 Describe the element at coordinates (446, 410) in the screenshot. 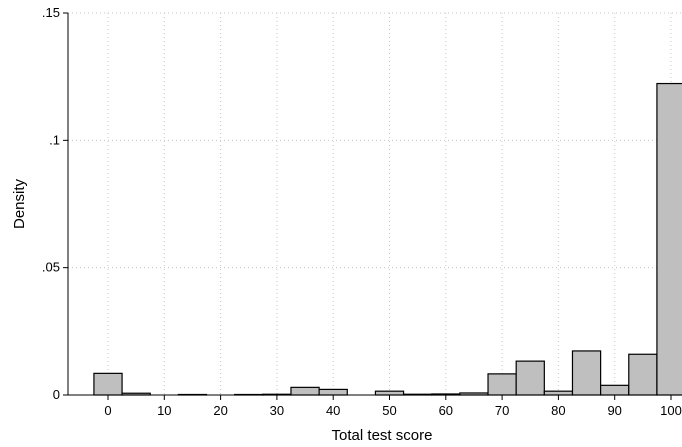

I see `x-tick-label: 60` at that location.